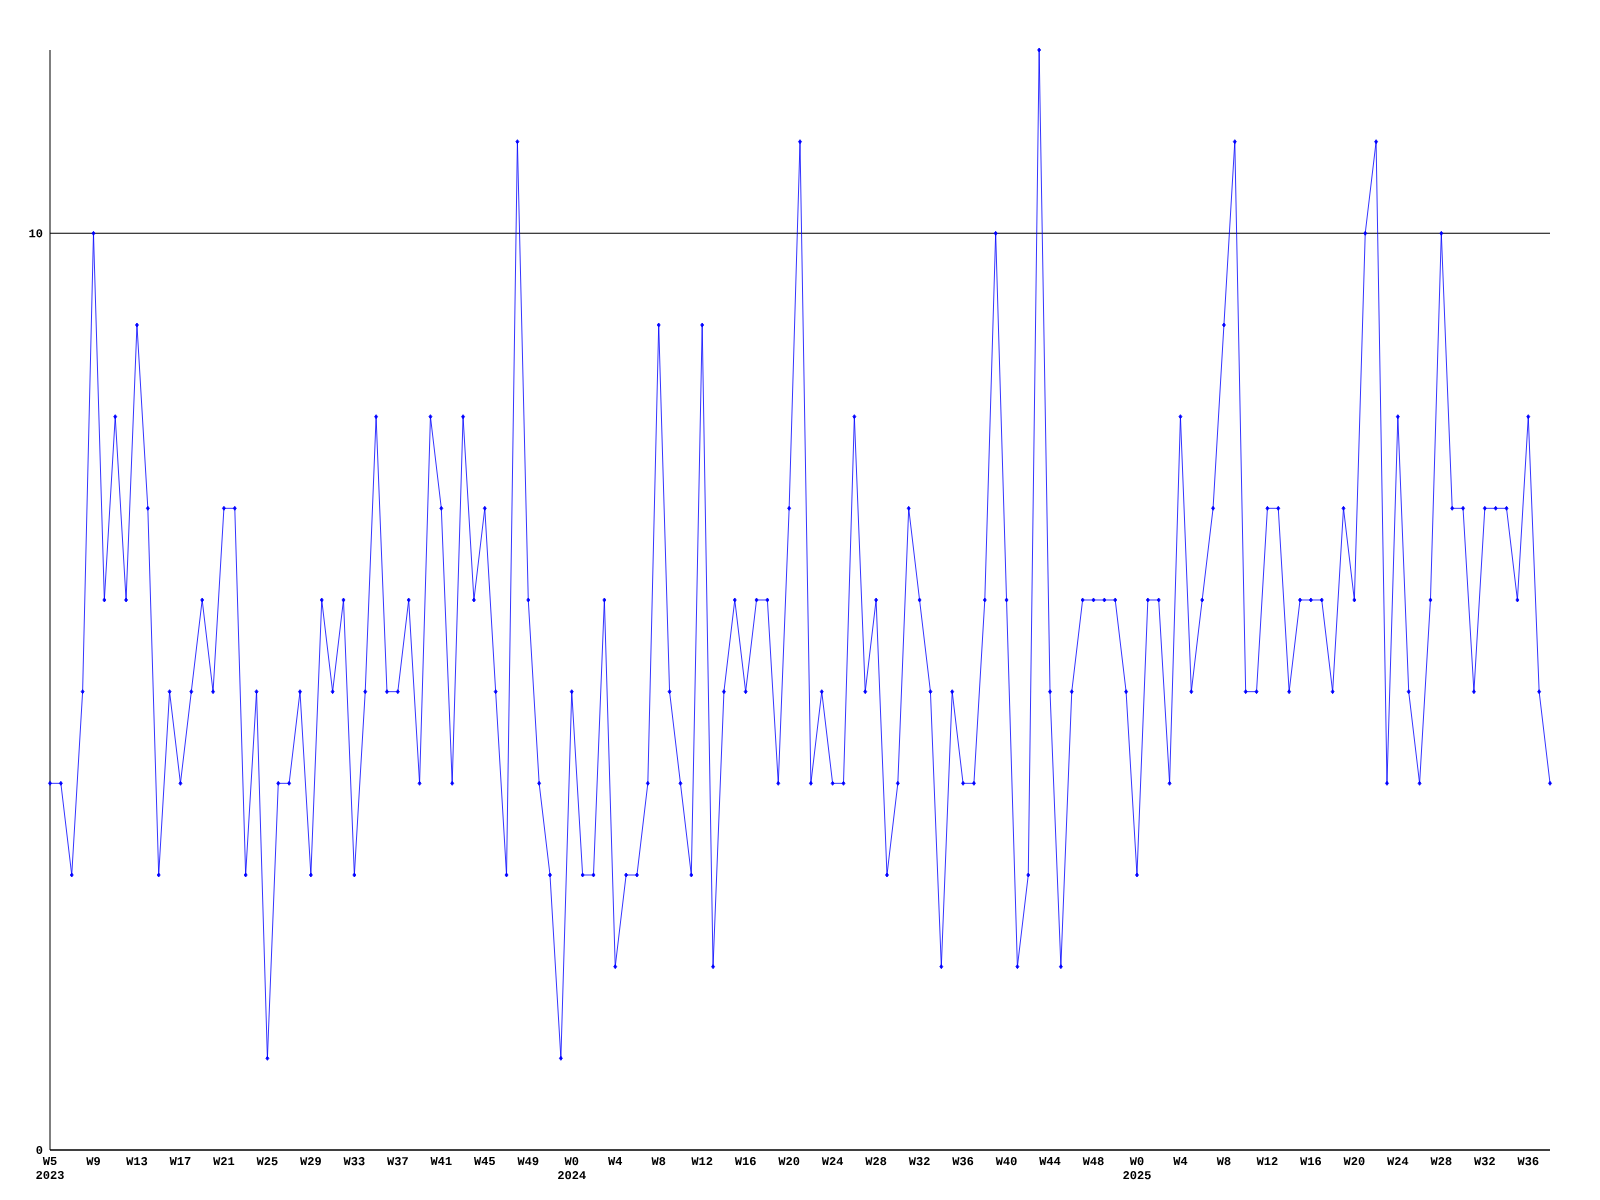 This screenshot has height=1200, width=1600. What do you see at coordinates (1137, 1168) in the screenshot?
I see `x-tick-label: W0 2025` at bounding box center [1137, 1168].